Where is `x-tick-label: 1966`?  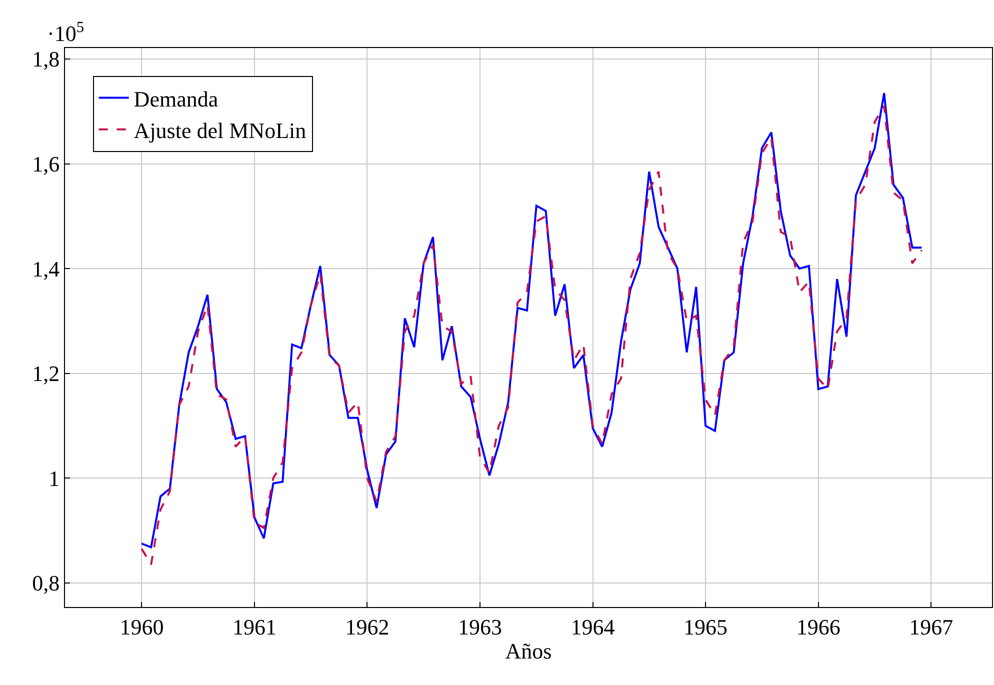 x-tick-label: 1966 is located at coordinates (818, 627).